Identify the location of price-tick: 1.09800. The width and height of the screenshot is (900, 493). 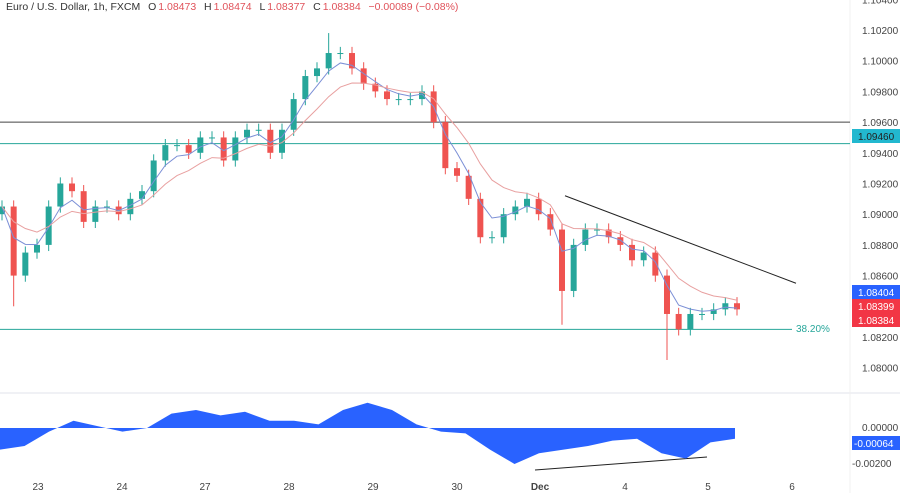
(880, 92).